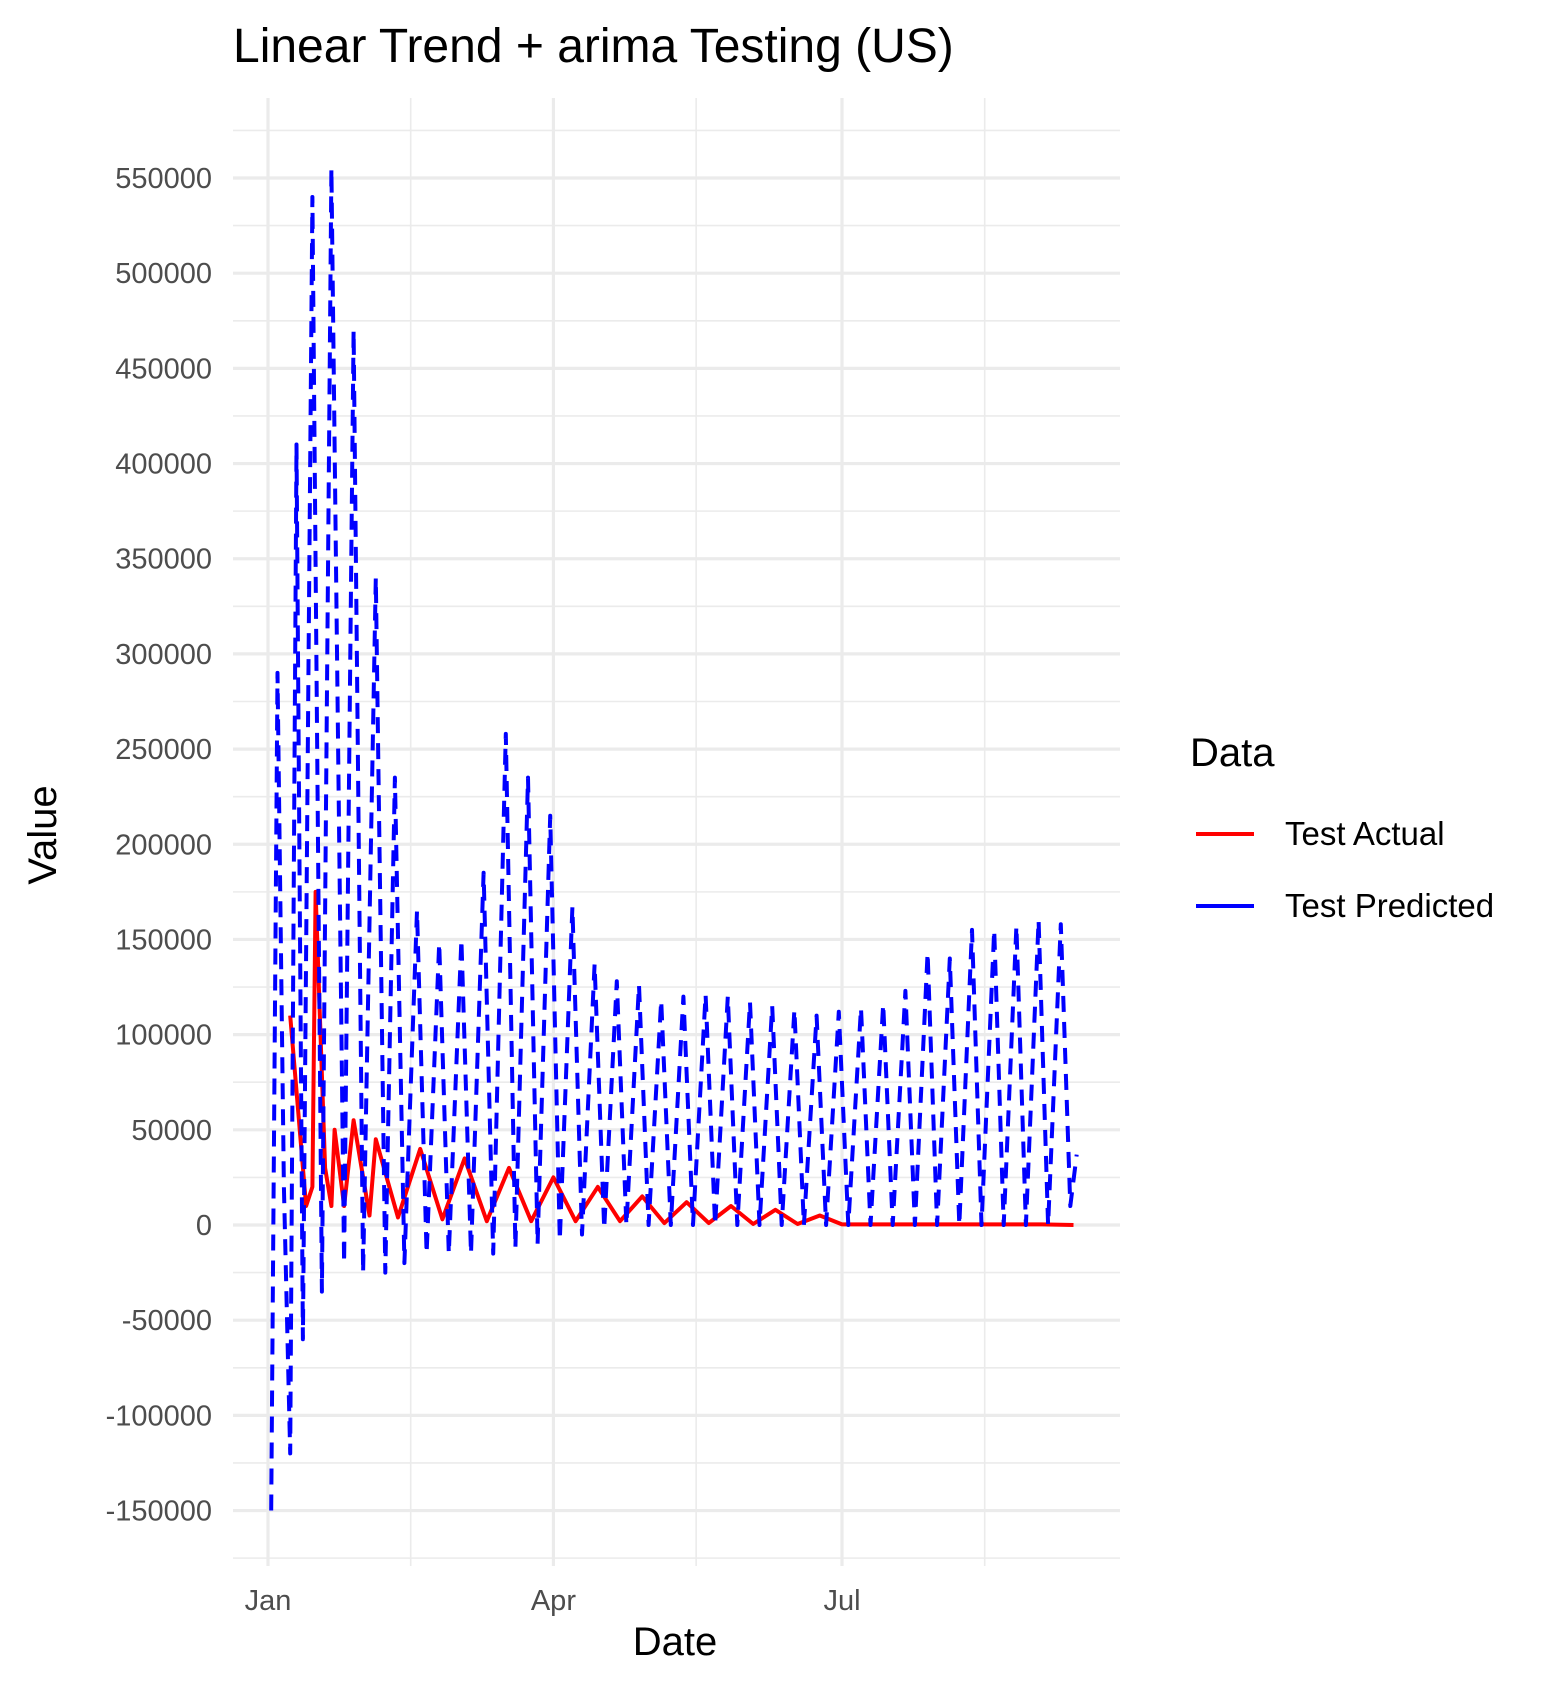  What do you see at coordinates (163, 179) in the screenshot?
I see `y-tick-label: 550000` at bounding box center [163, 179].